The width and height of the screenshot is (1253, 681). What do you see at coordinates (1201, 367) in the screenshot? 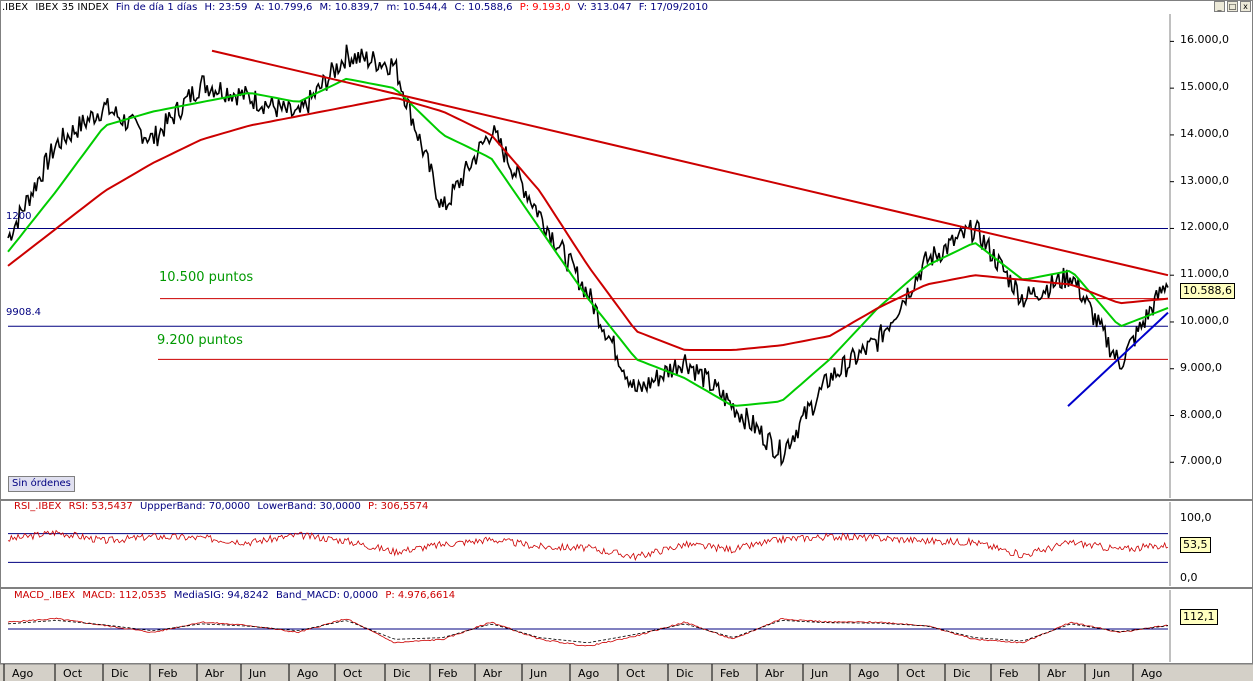
I see `price-tick-label: 9.000,0` at bounding box center [1201, 367].